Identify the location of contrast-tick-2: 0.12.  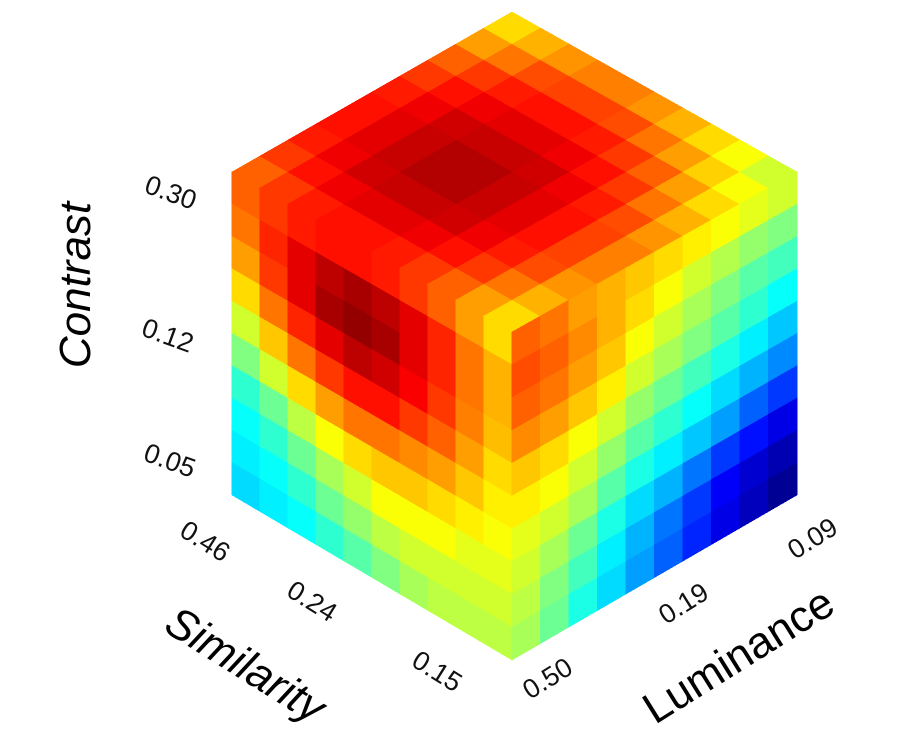
(168, 335).